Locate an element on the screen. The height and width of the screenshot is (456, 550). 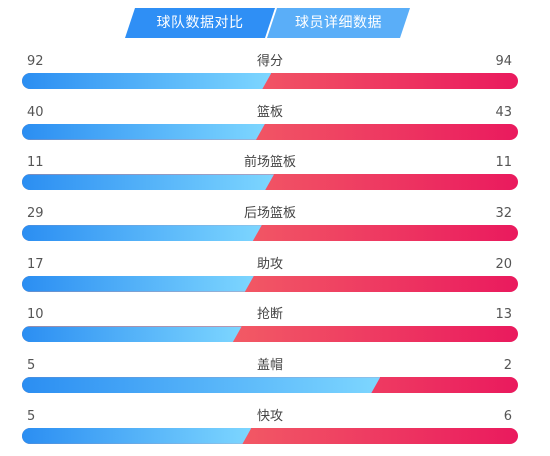
stat-label: 篮板 is located at coordinates (269, 112).